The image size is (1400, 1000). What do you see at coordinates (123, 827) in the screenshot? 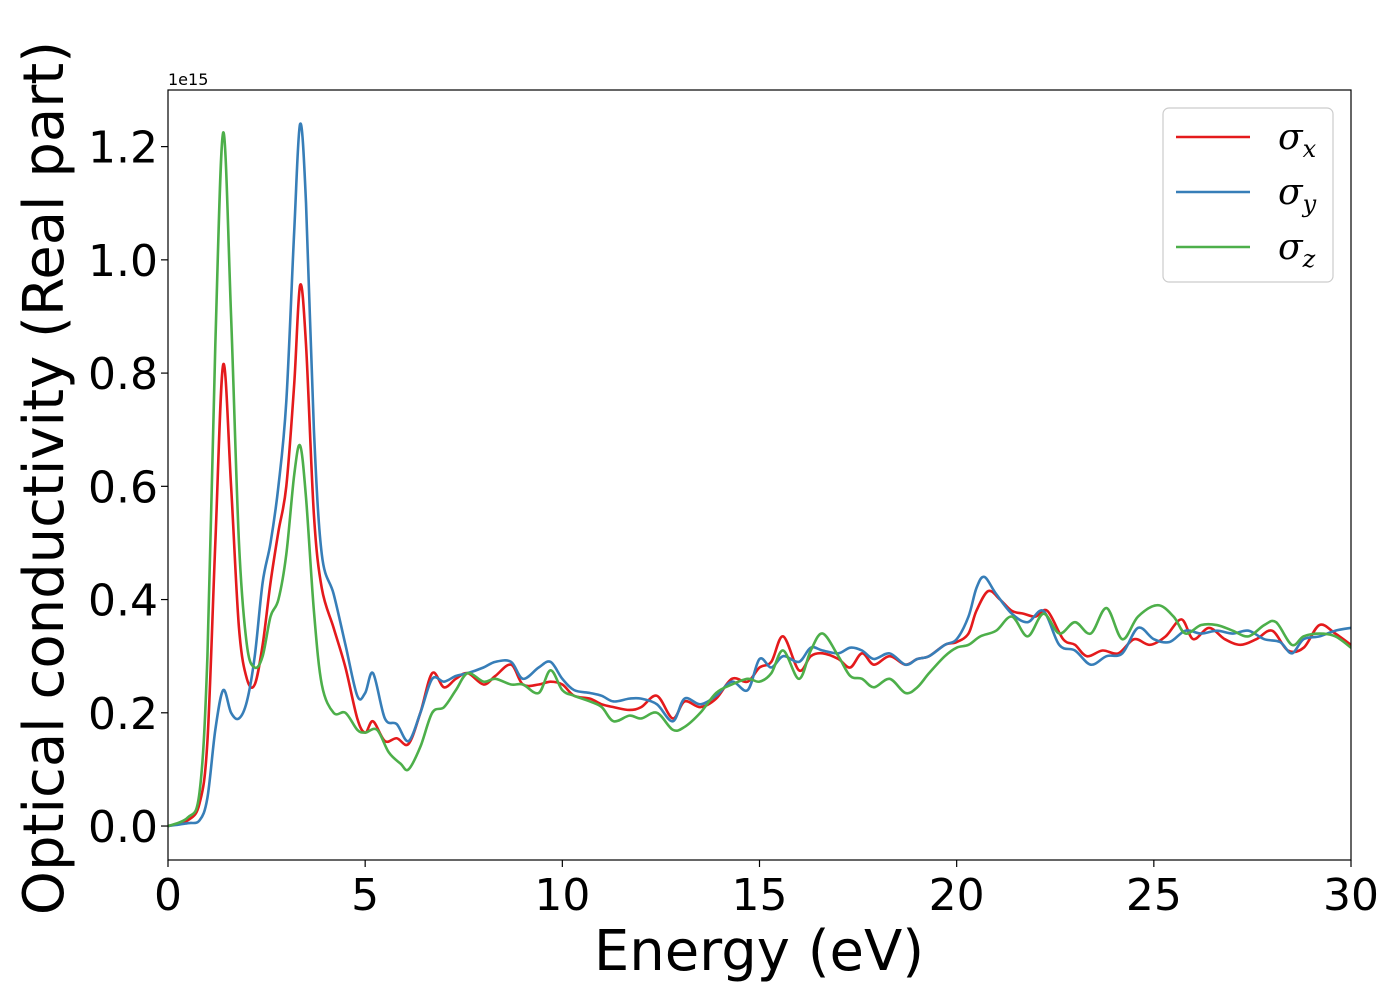
I see `y-tick-label: 0.0` at bounding box center [123, 827].